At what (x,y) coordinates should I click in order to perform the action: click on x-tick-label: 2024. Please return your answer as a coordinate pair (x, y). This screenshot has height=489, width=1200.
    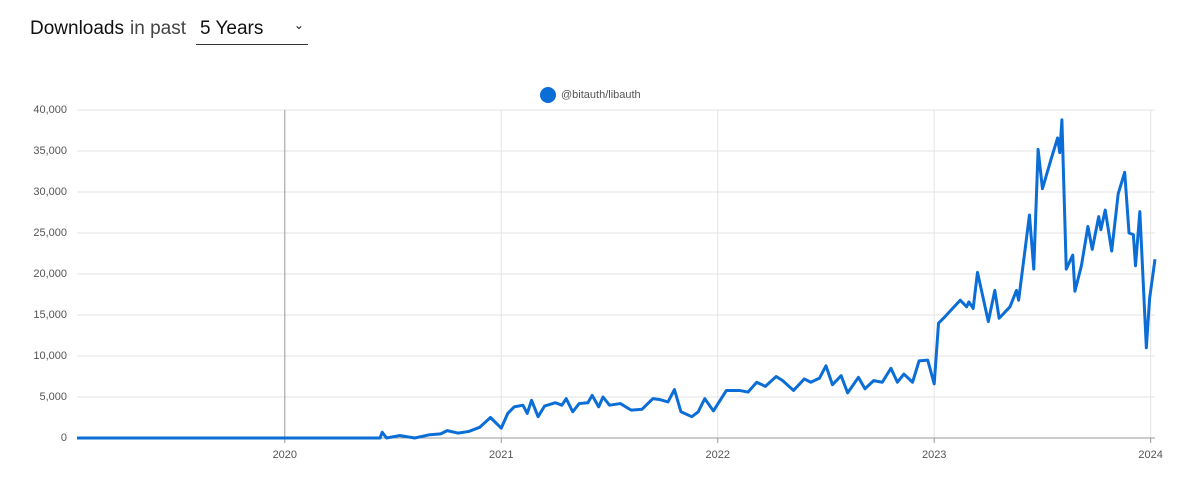
    Looking at the image, I should click on (1150, 455).